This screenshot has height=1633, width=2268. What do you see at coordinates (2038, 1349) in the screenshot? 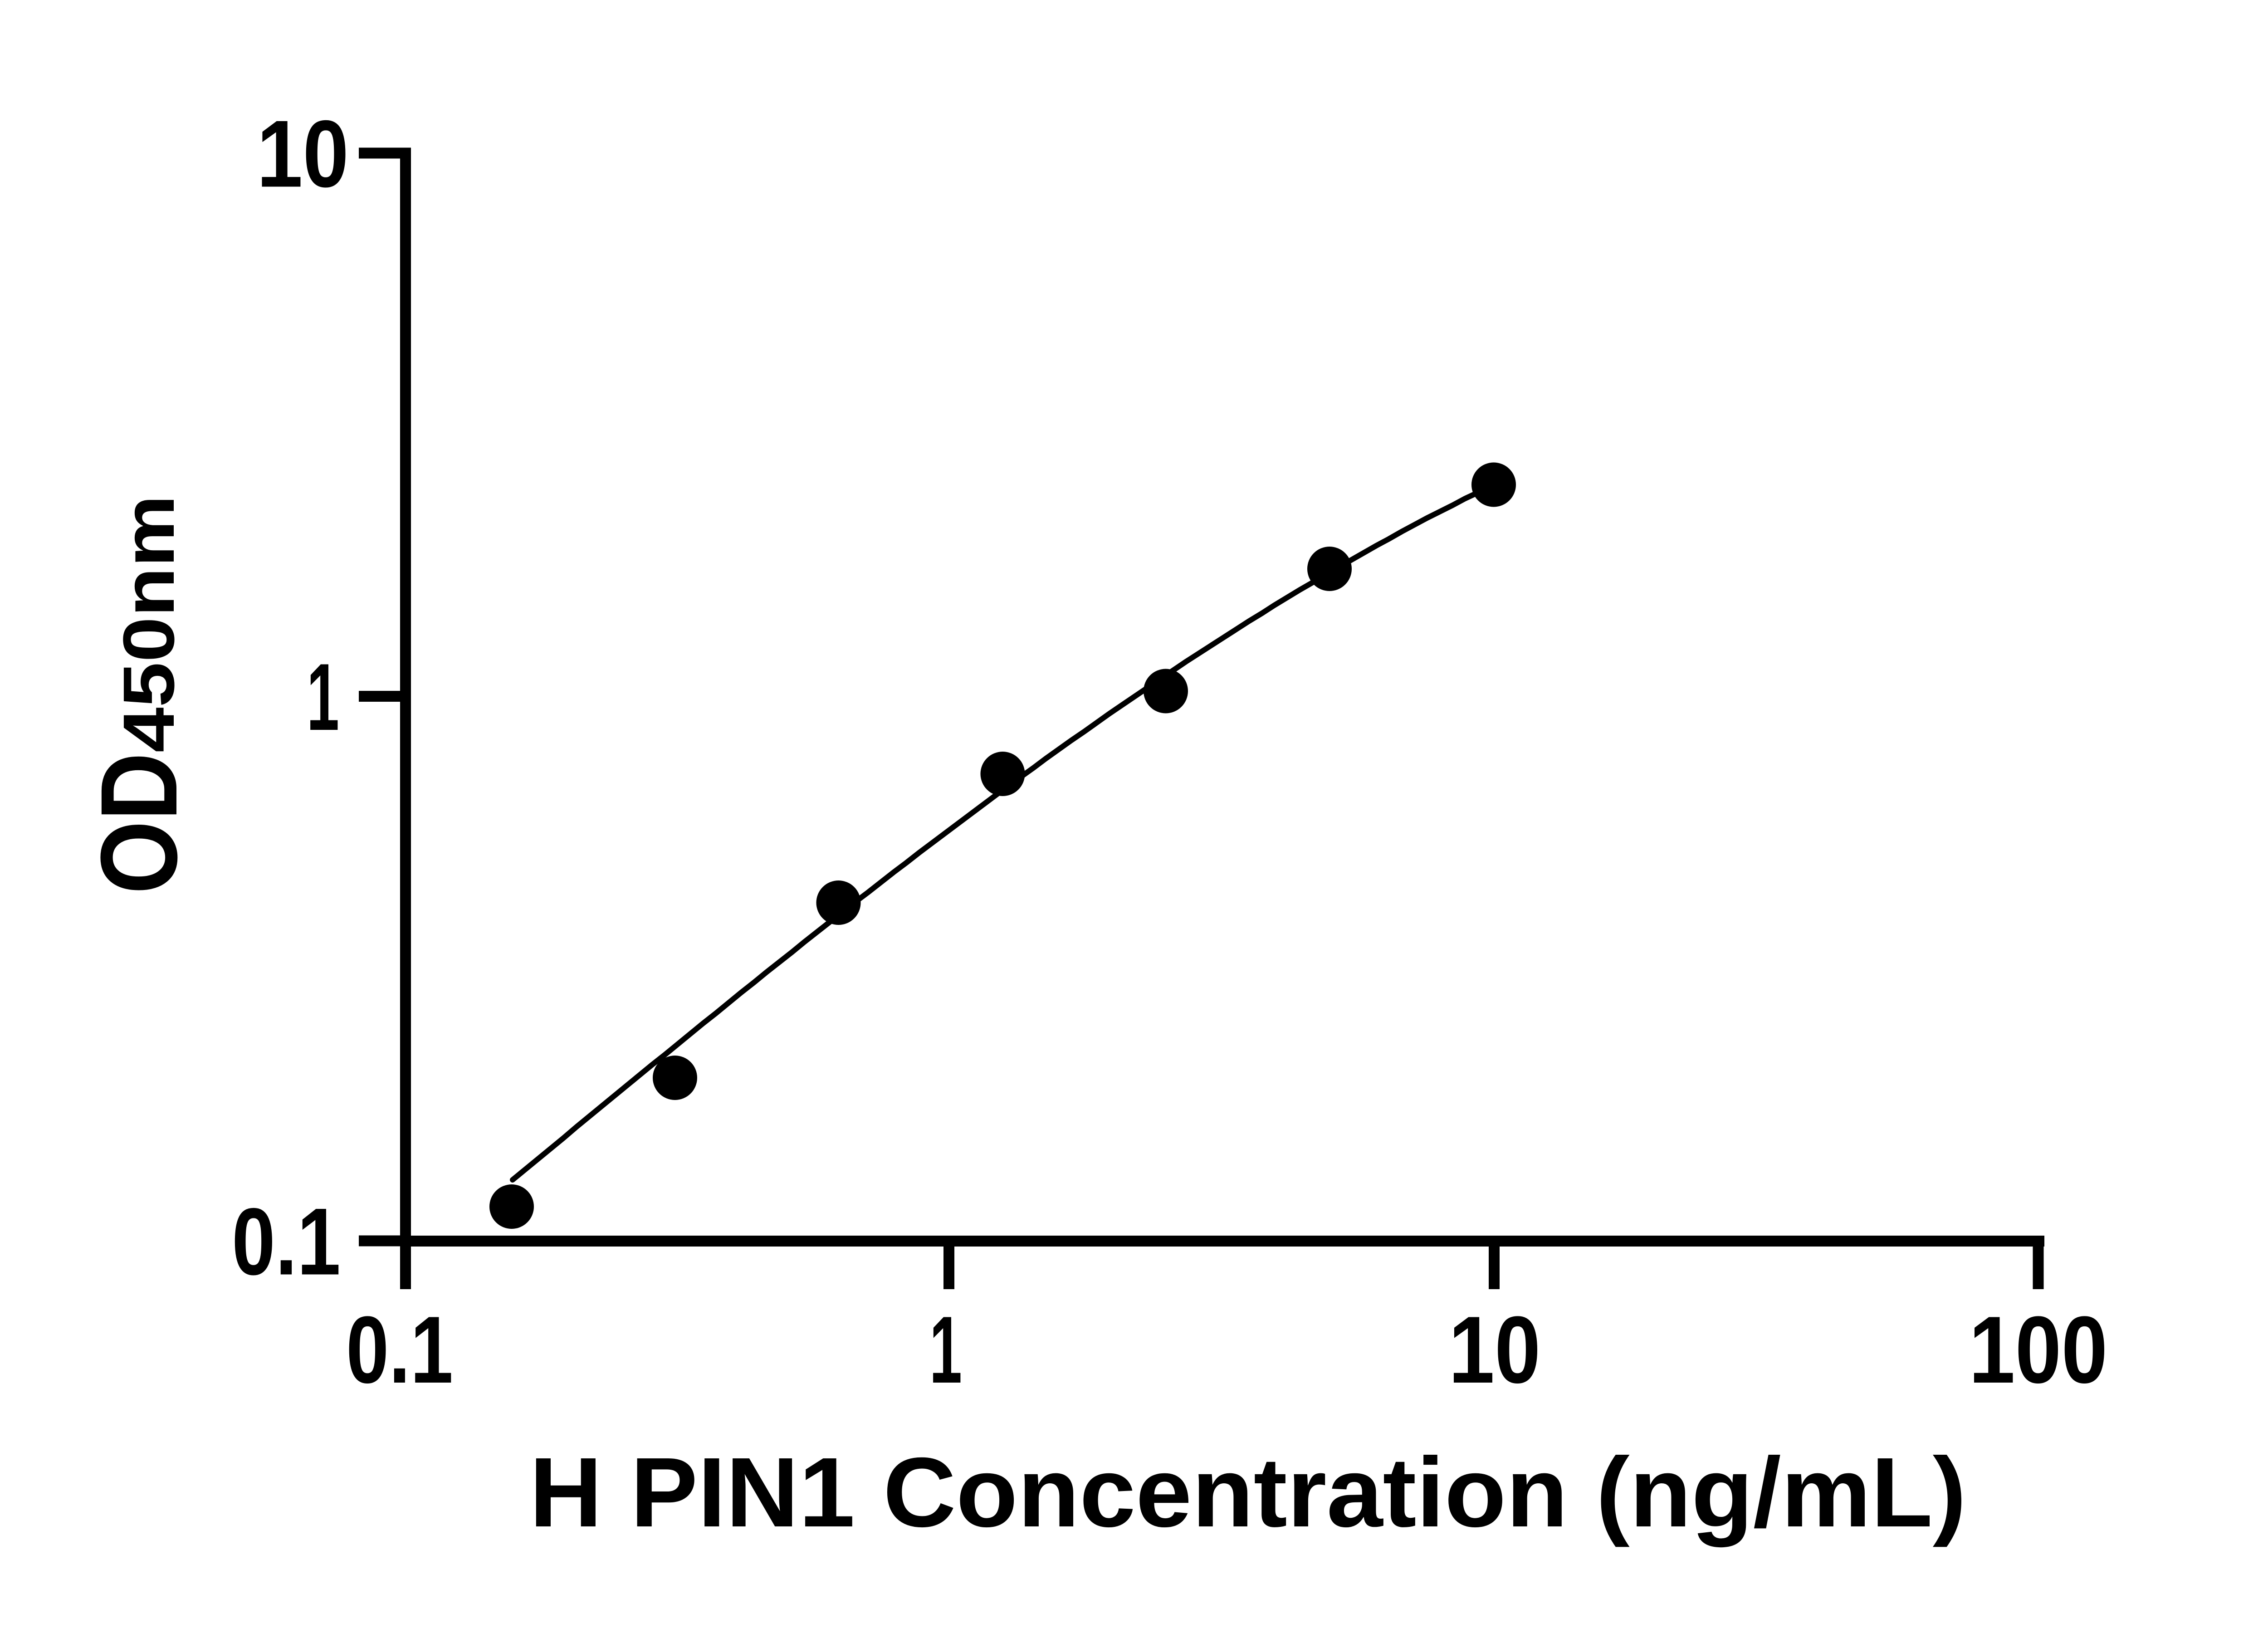
I see `svg-text: 100` at bounding box center [2038, 1349].